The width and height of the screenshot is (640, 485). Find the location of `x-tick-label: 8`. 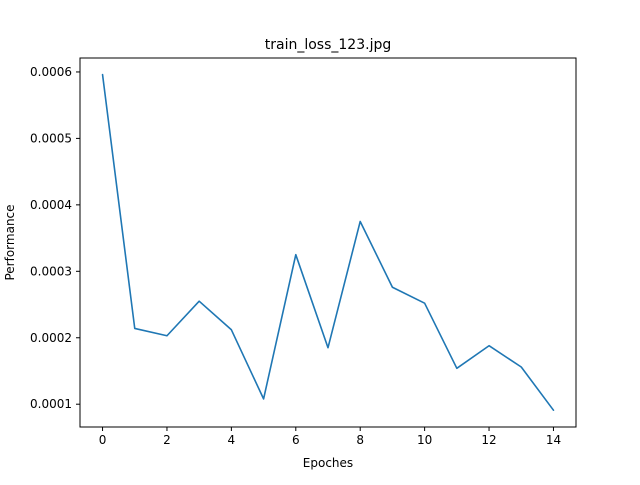

x-tick-label: 8 is located at coordinates (360, 440).